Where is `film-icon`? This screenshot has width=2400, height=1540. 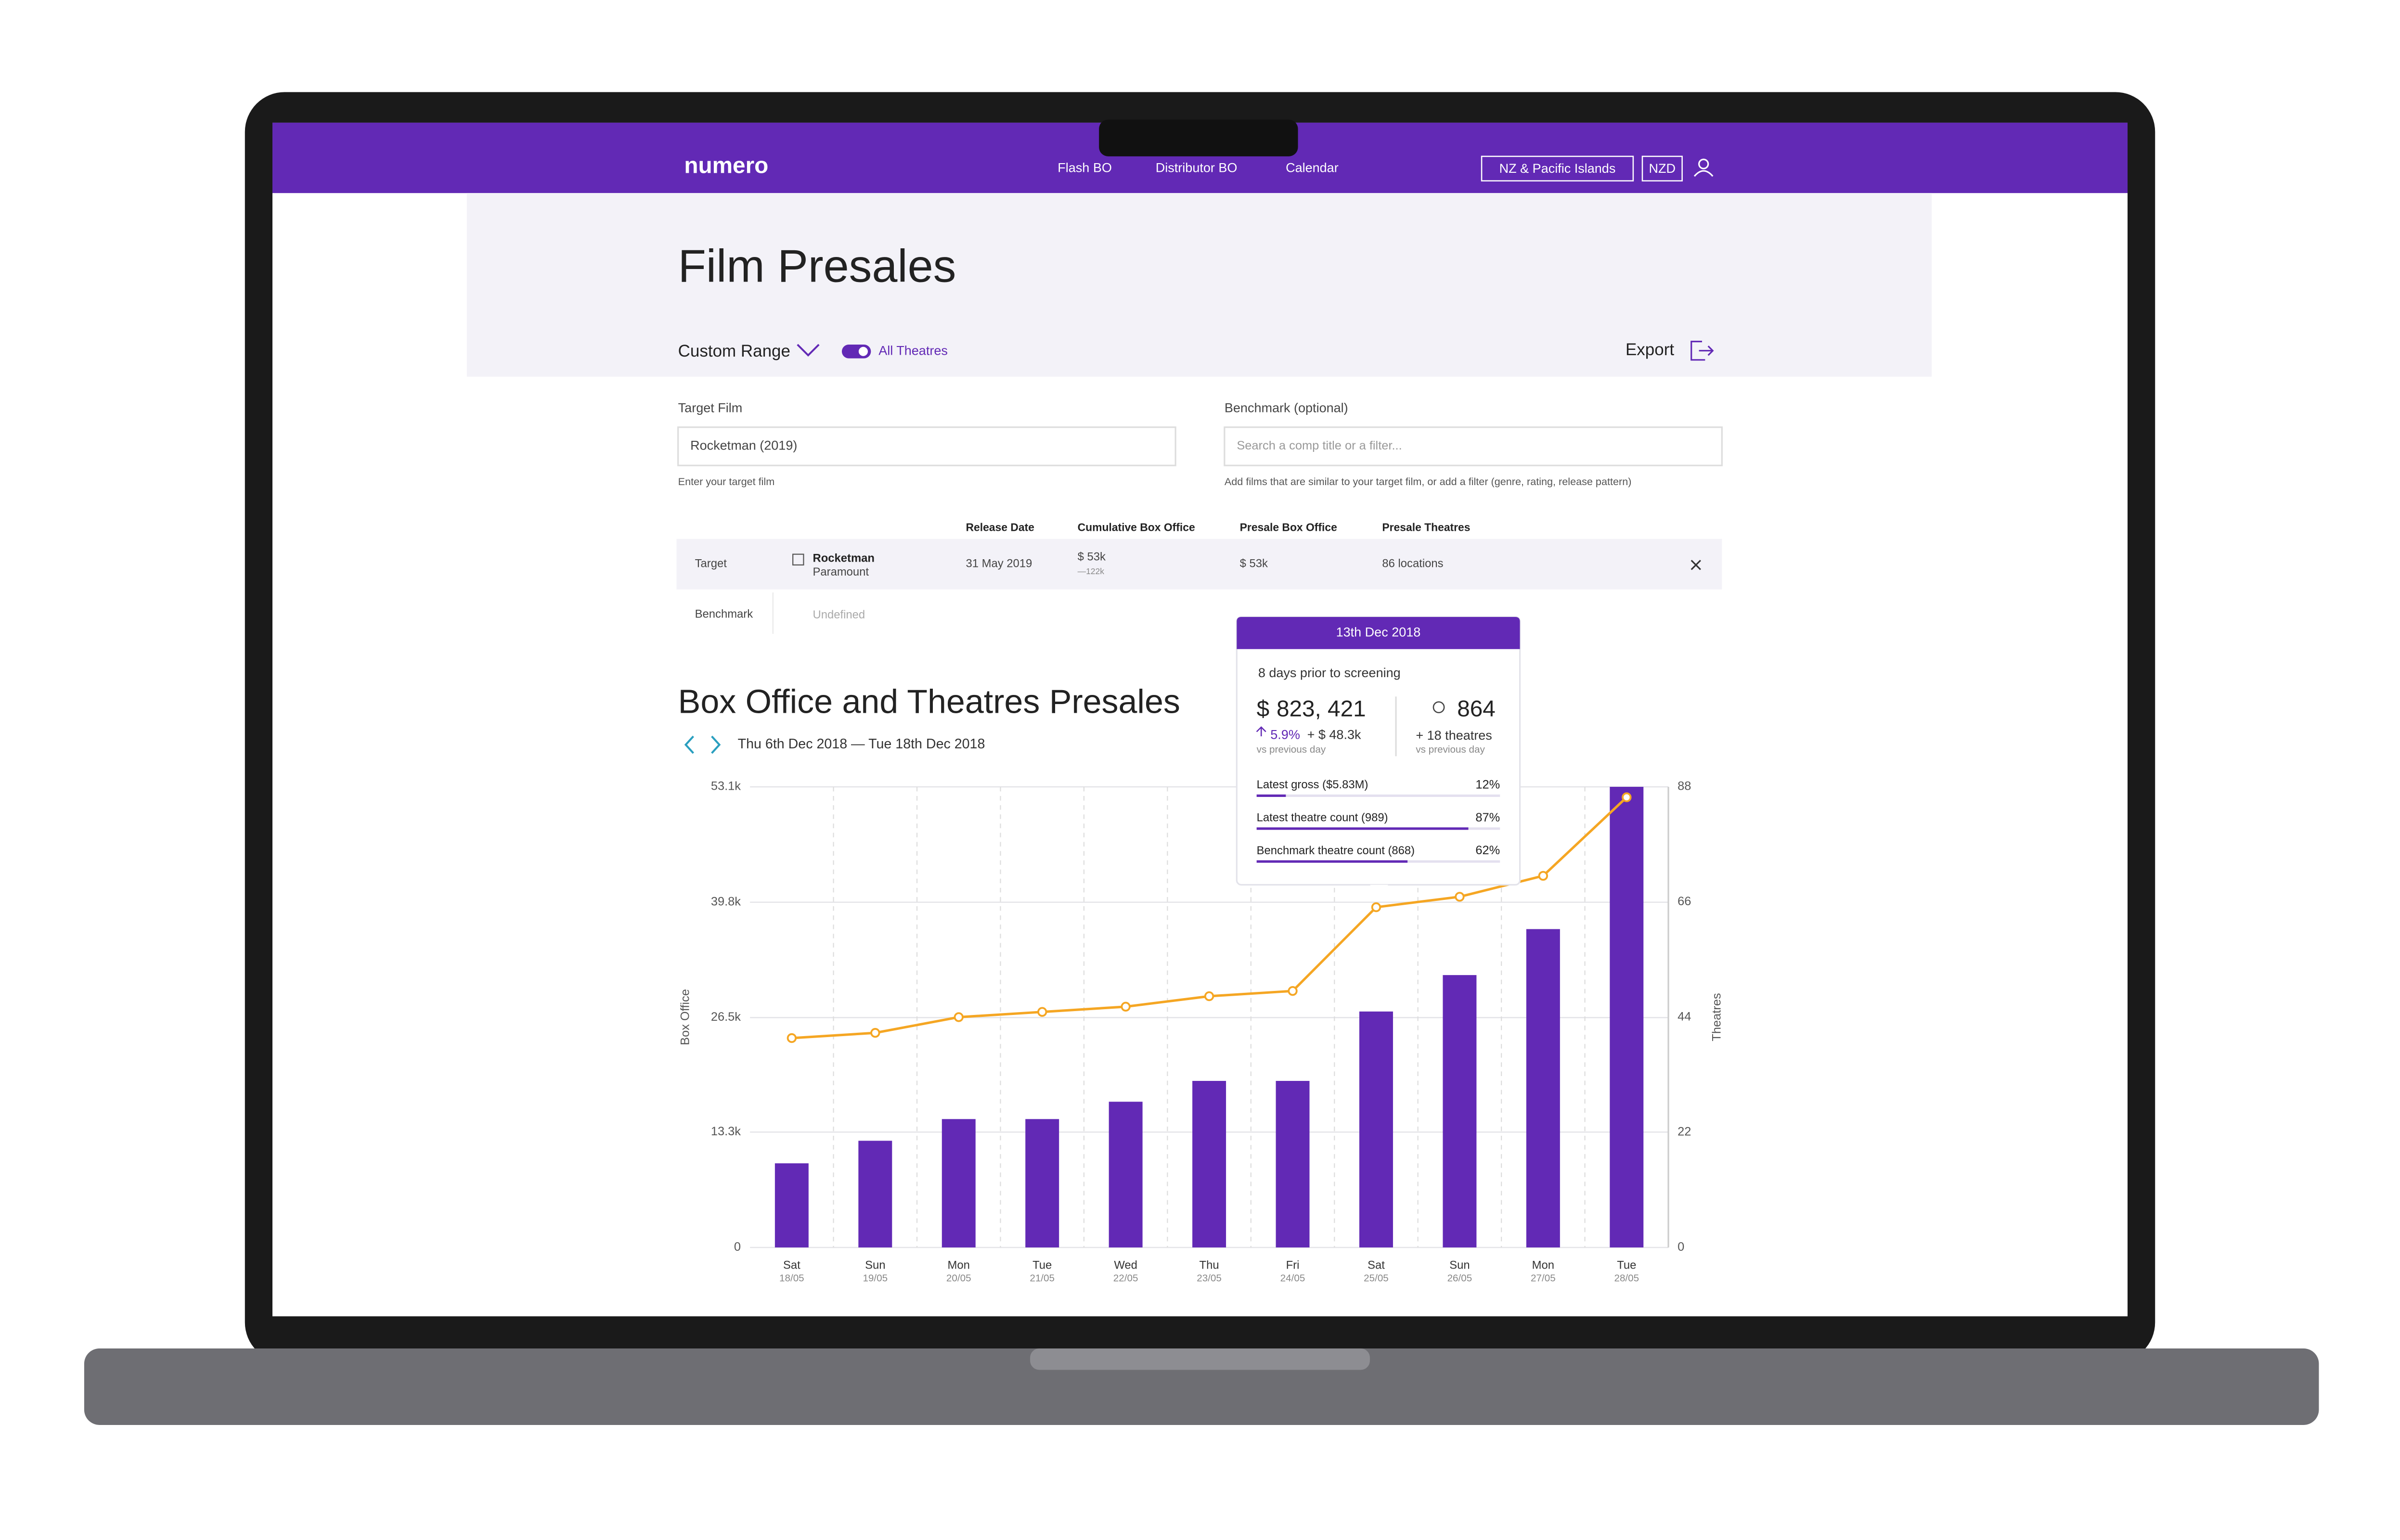 film-icon is located at coordinates (798, 559).